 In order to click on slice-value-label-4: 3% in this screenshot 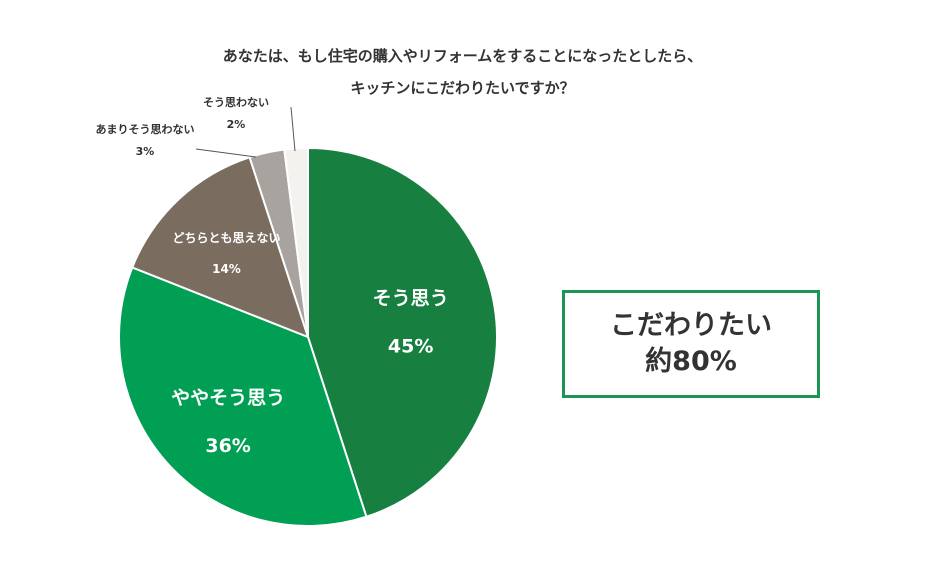, I will do `click(145, 151)`.